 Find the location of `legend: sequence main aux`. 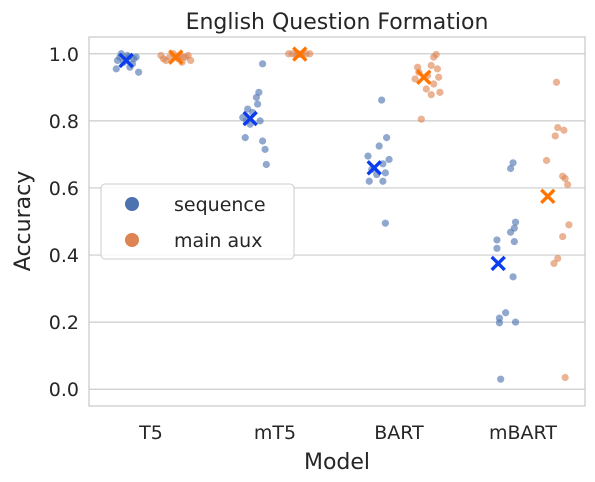

legend: sequence main aux is located at coordinates (197, 221).